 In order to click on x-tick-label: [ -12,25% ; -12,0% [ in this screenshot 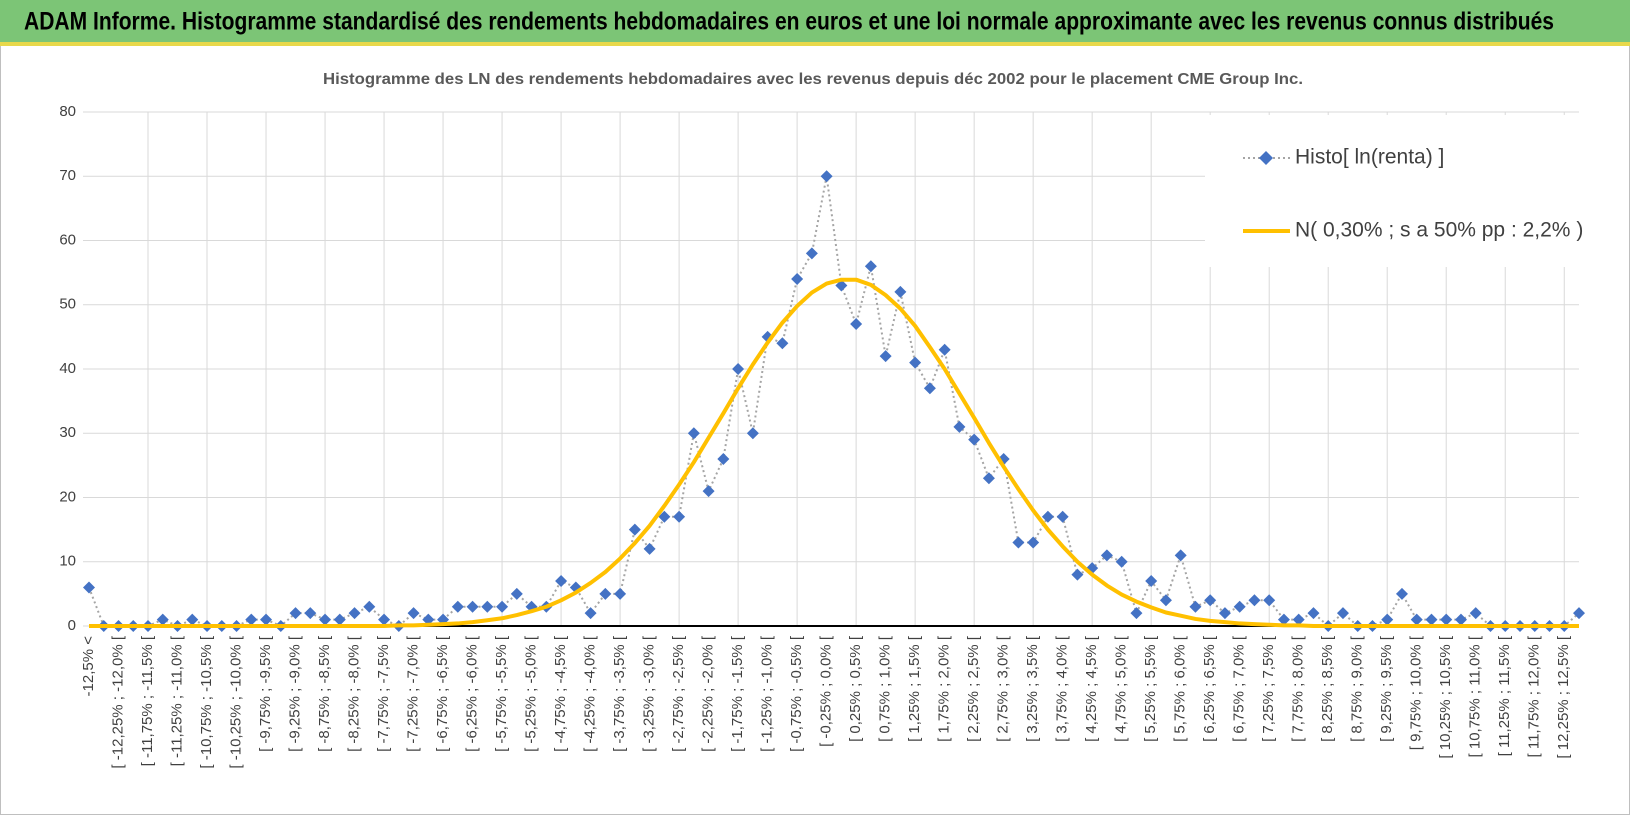, I will do `click(117, 701)`.